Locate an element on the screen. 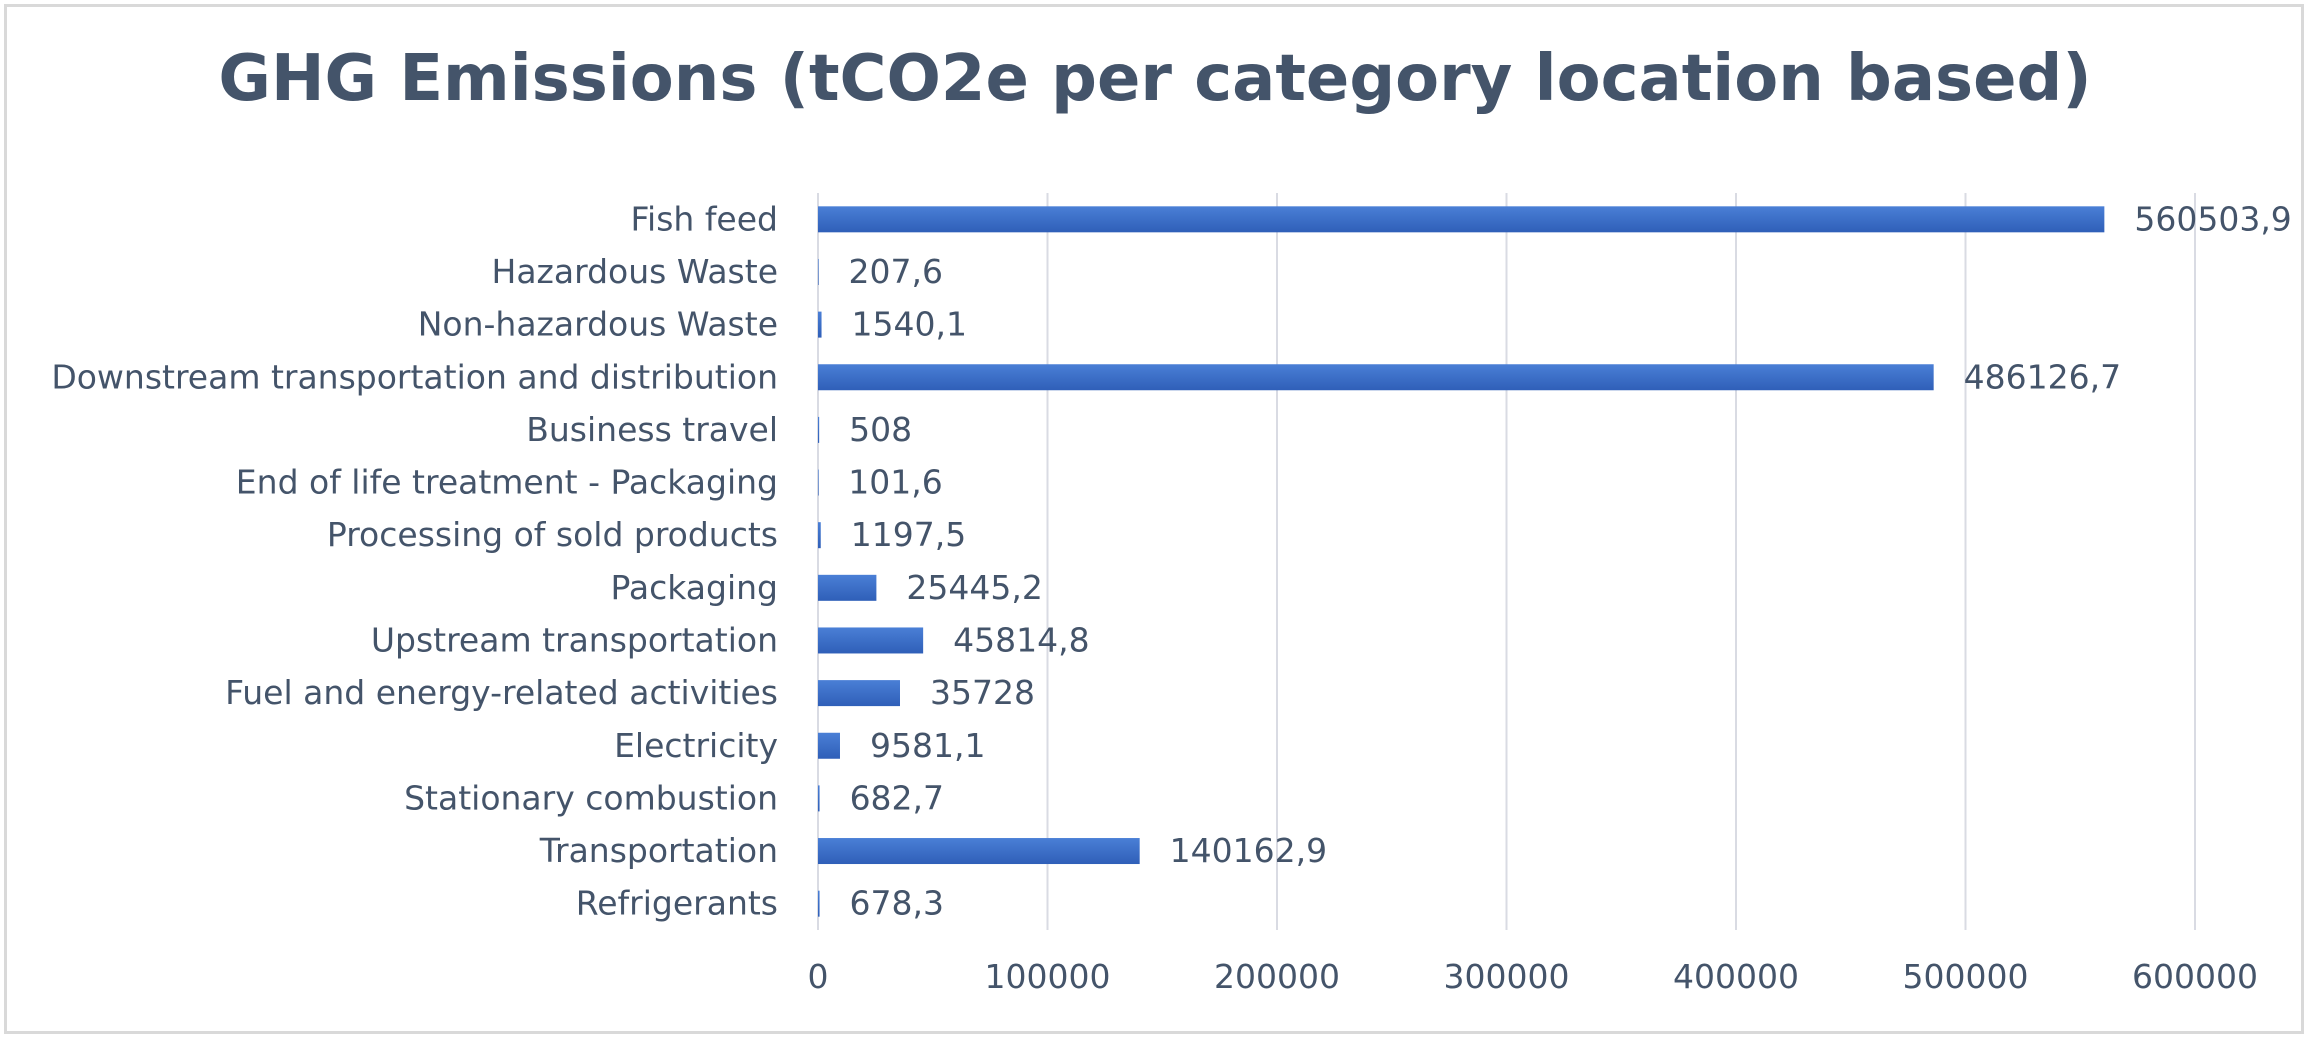 Image resolution: width=2310 pixels, height=1040 pixels. data-label: 682,7 is located at coordinates (897, 797).